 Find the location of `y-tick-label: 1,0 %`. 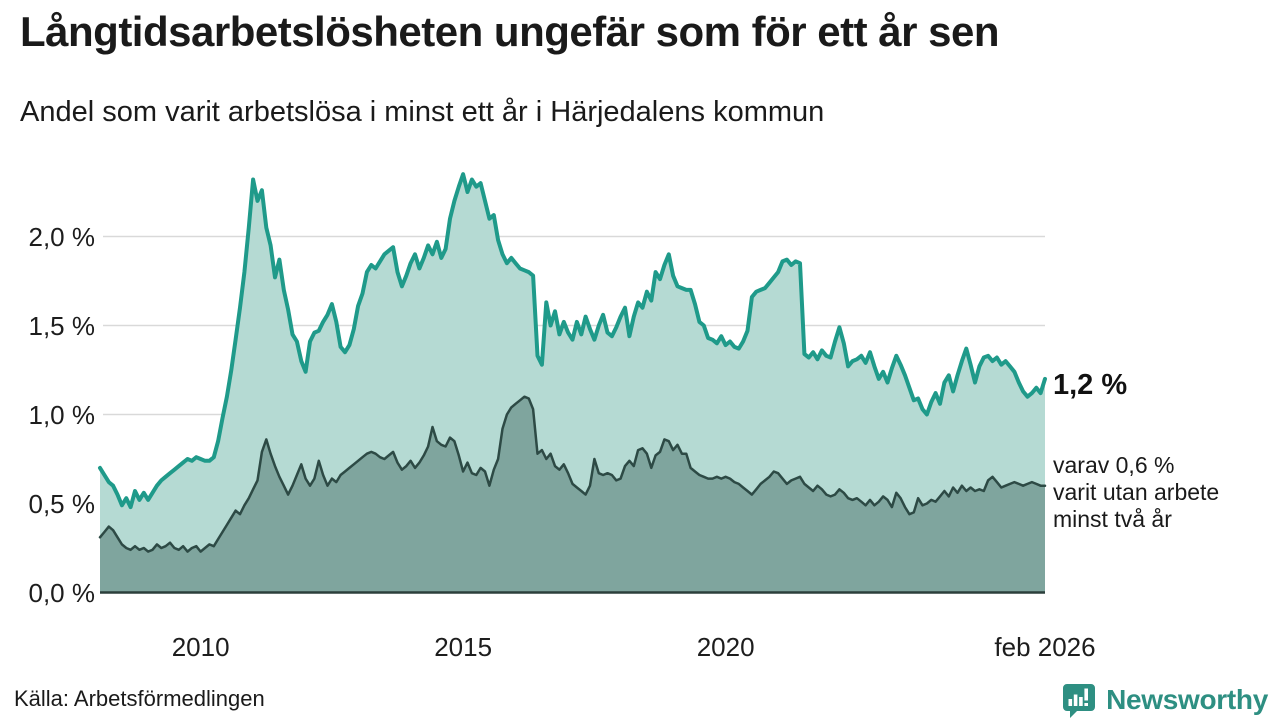

y-tick-label: 1,0 % is located at coordinates (62, 414).